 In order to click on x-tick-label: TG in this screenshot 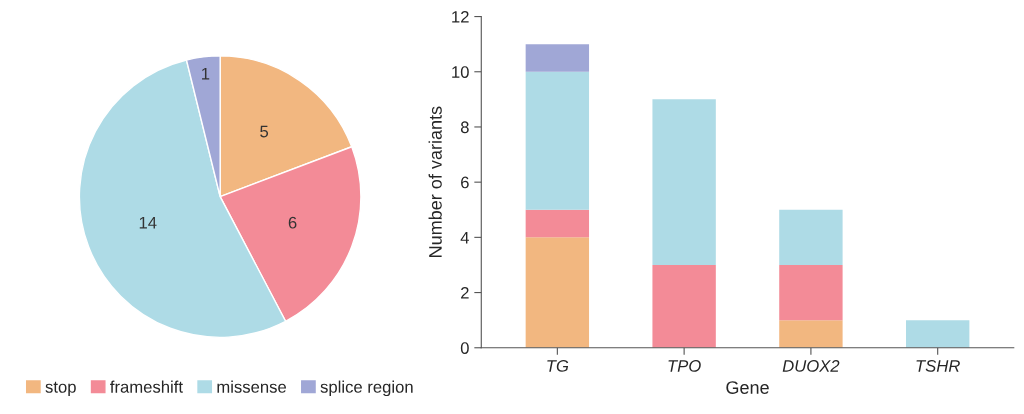, I will do `click(558, 366)`.